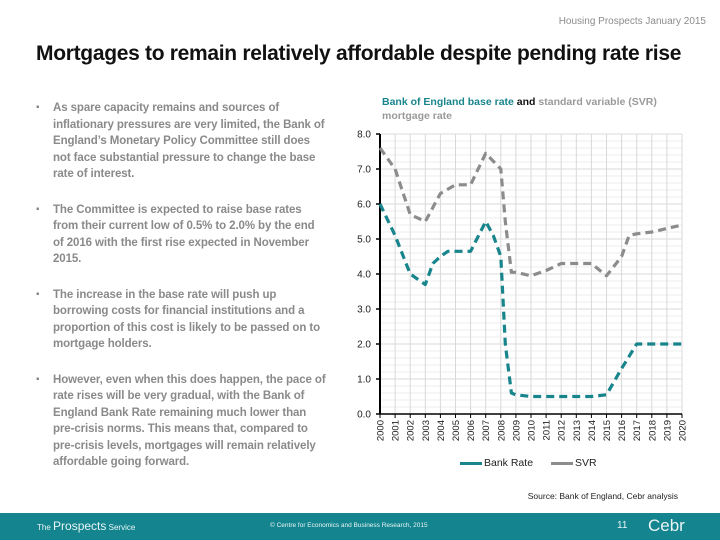 This screenshot has width=720, height=540. I want to click on legend-swatch-svr, so click(562, 463).